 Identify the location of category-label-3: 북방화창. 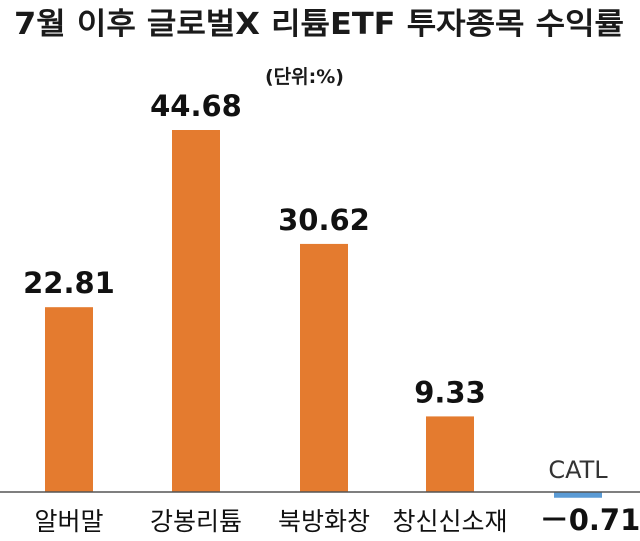
(324, 521).